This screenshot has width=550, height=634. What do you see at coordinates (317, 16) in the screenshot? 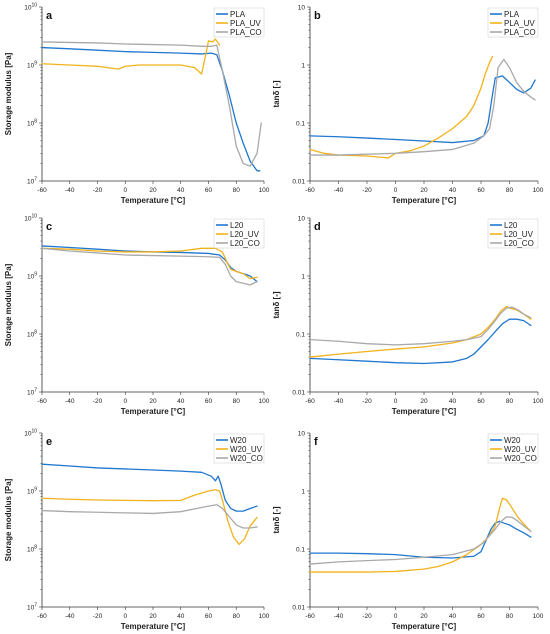
I see `panel-letter: b` at bounding box center [317, 16].